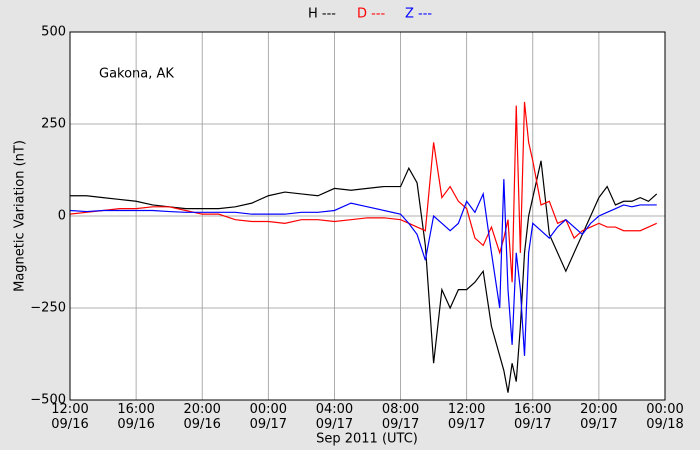 This screenshot has width=700, height=450. I want to click on x-tick-label: 20:00 09/17, so click(599, 417).